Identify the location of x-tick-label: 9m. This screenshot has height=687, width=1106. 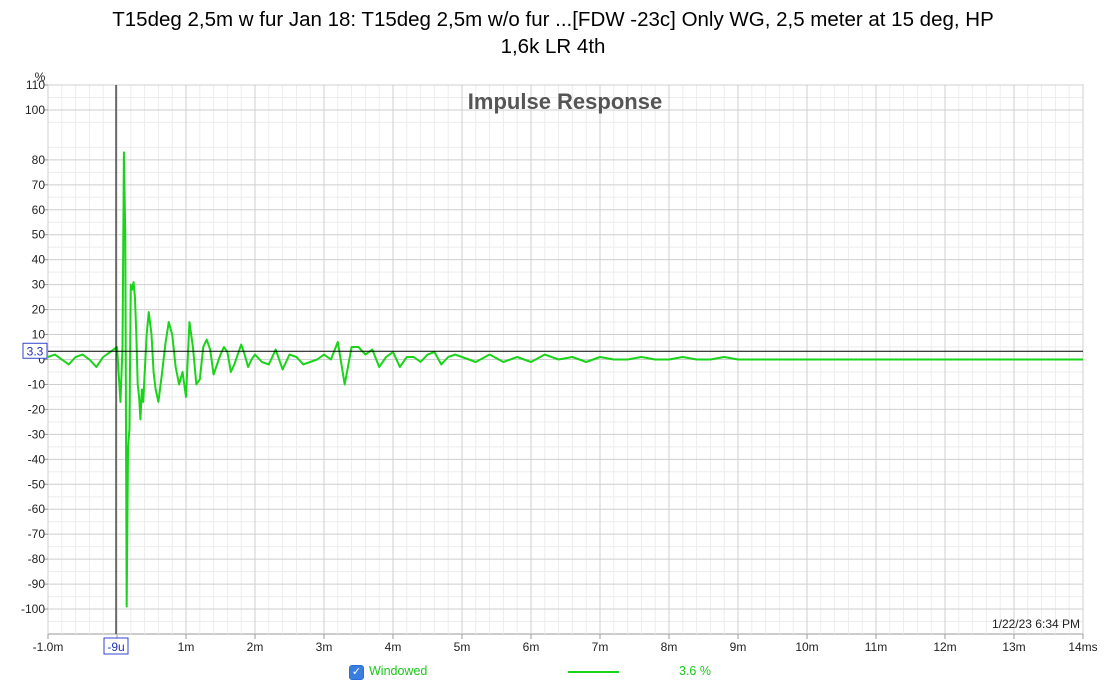
(738, 647).